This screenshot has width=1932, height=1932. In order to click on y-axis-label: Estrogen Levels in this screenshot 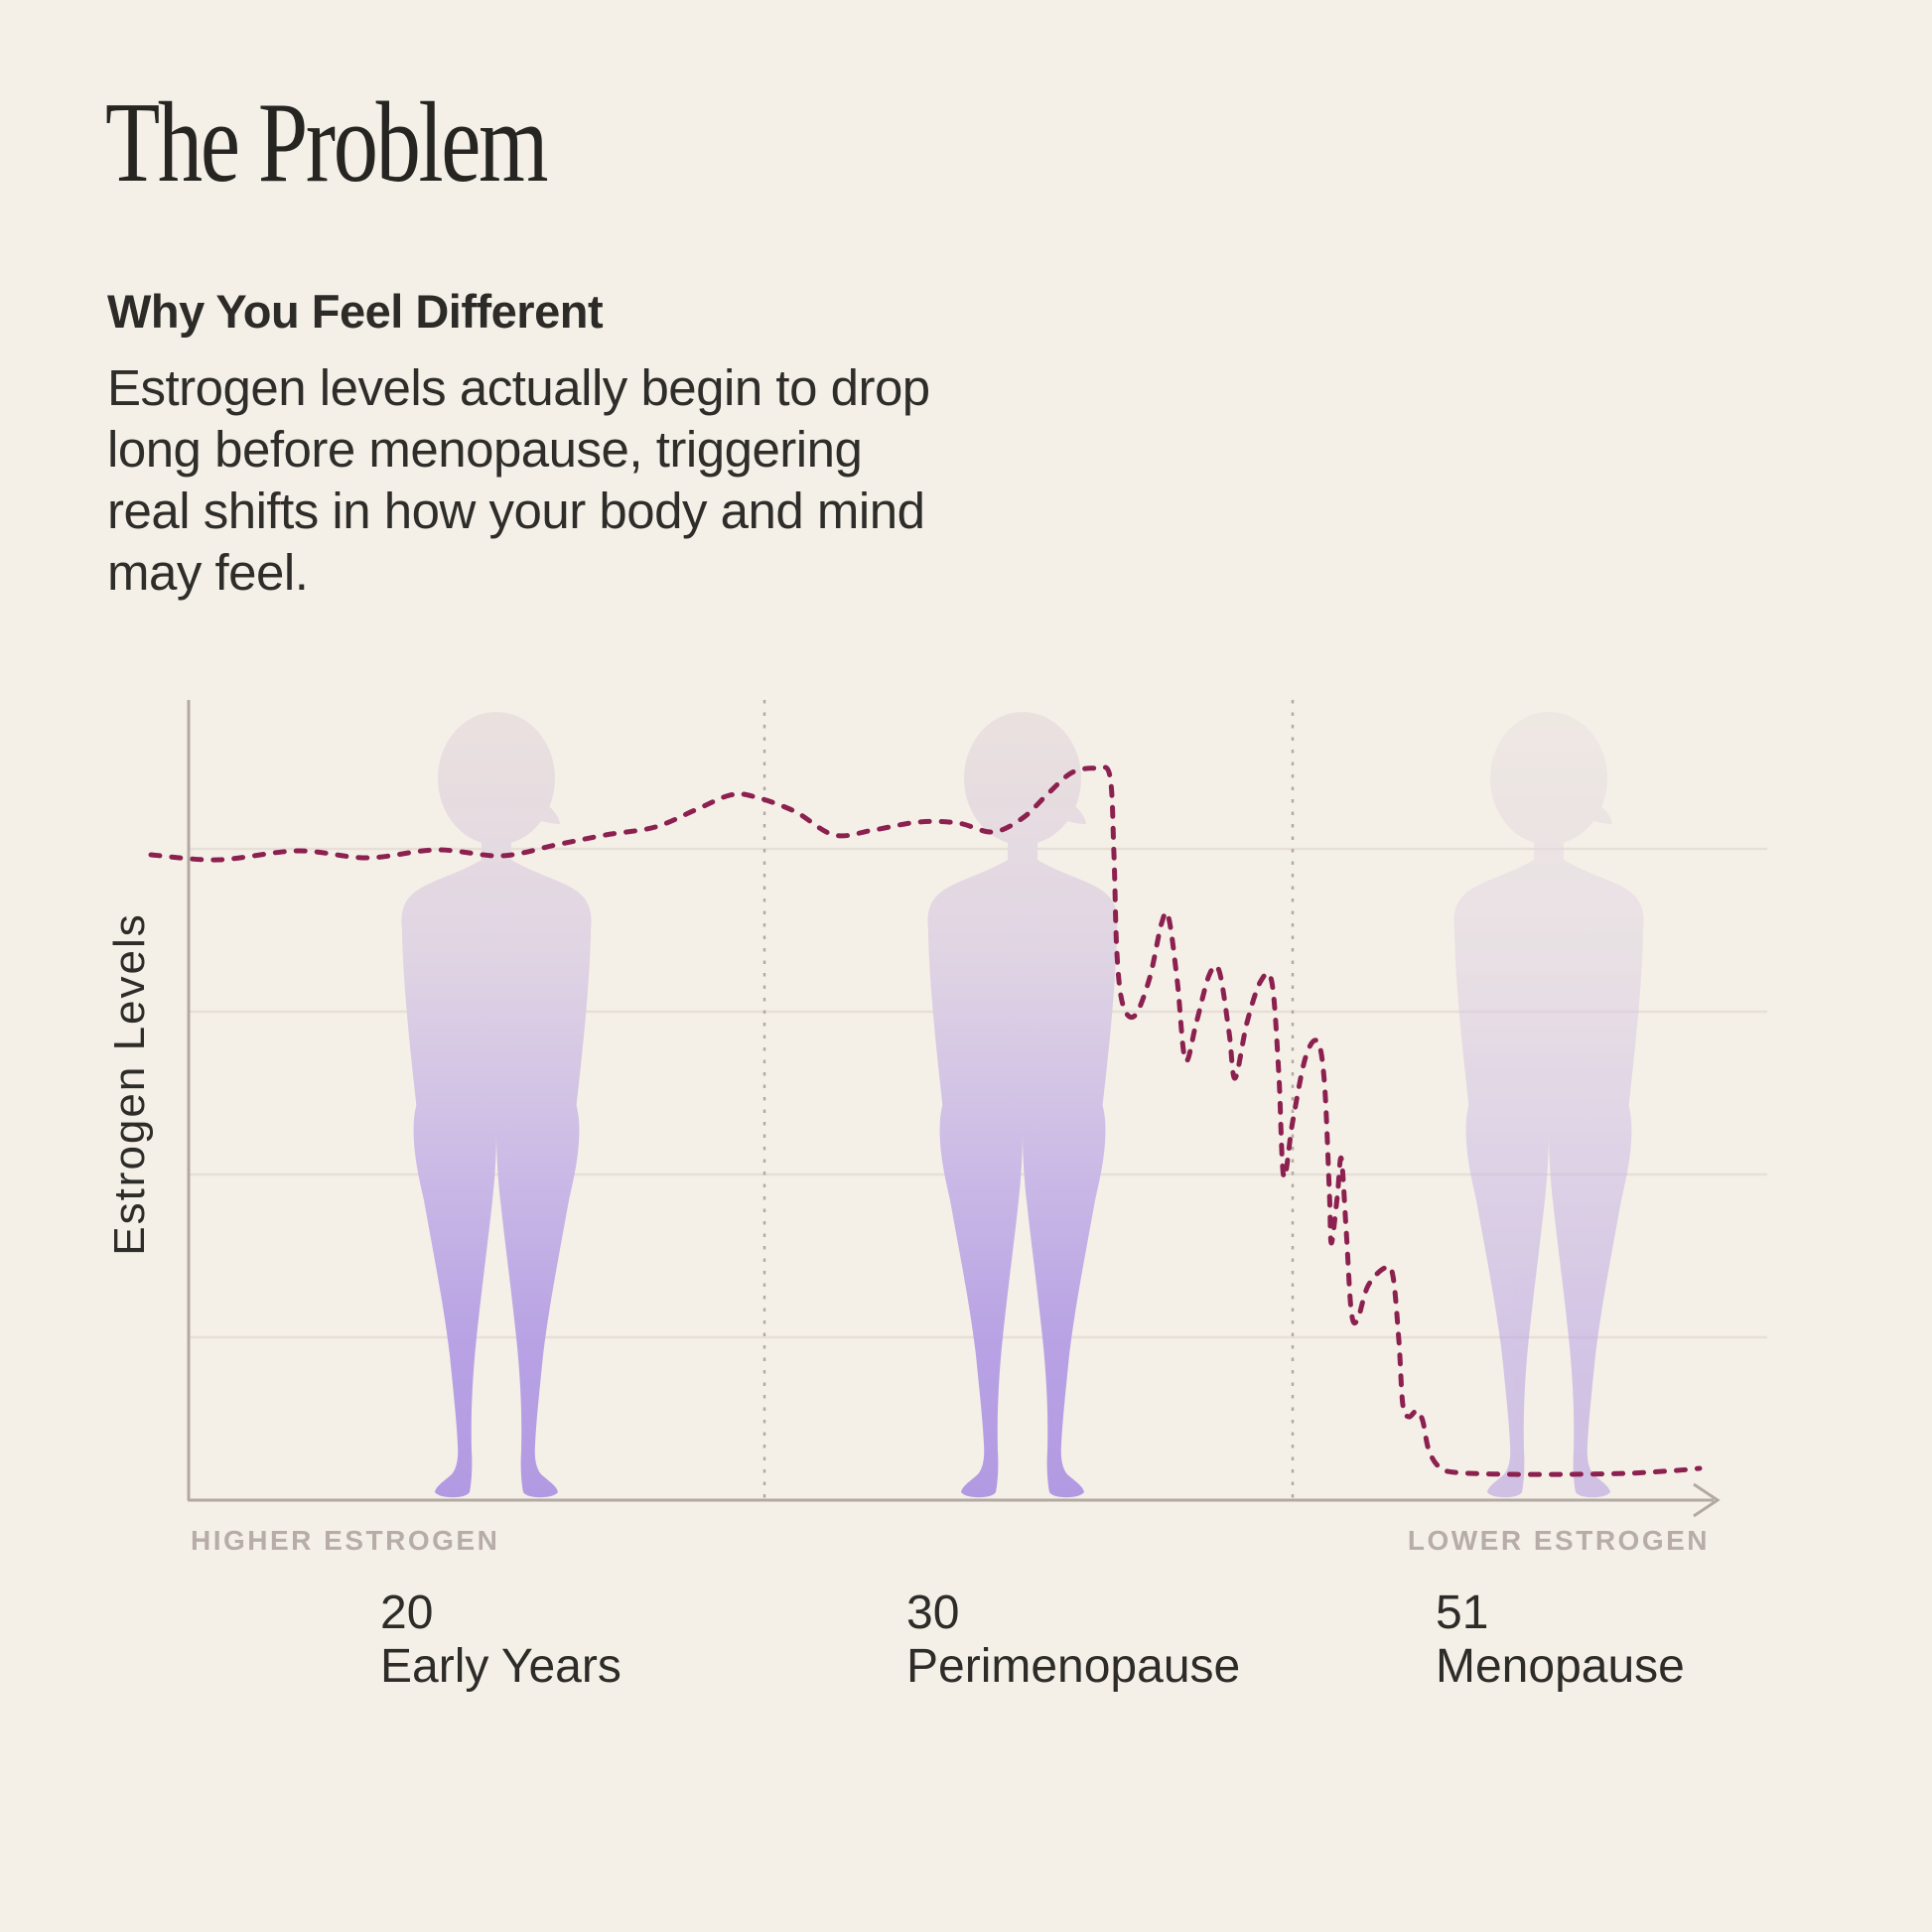, I will do `click(130, 1084)`.